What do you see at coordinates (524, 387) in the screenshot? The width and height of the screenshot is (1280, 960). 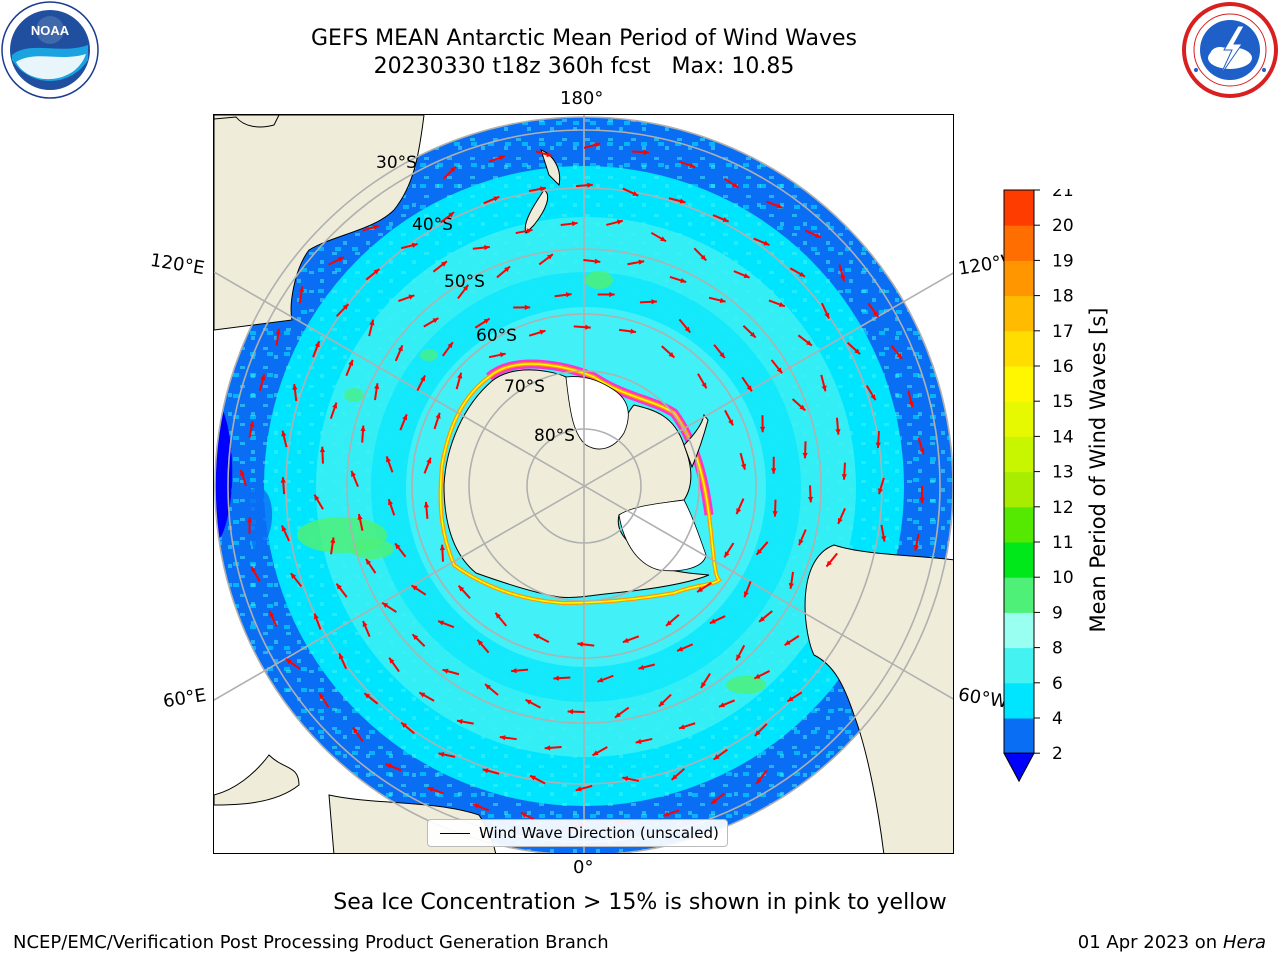 I see `lat-label-70s: 70°S` at bounding box center [524, 387].